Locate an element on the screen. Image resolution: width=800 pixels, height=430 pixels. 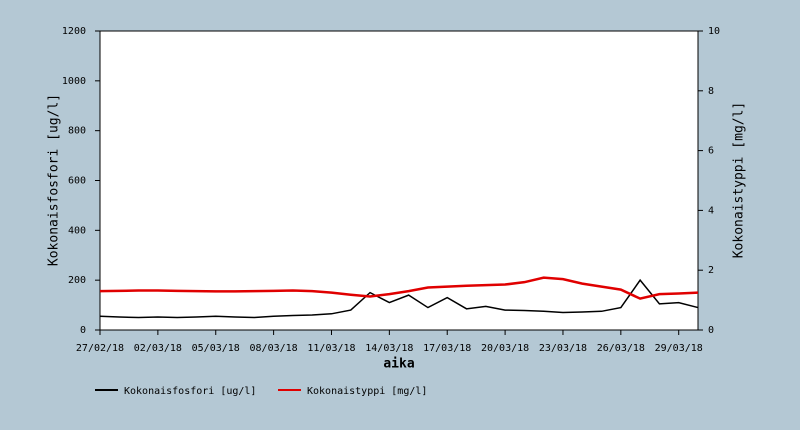
y2-axis-label: Kokonaistyppi [mg/l] is located at coordinates (739, 180).